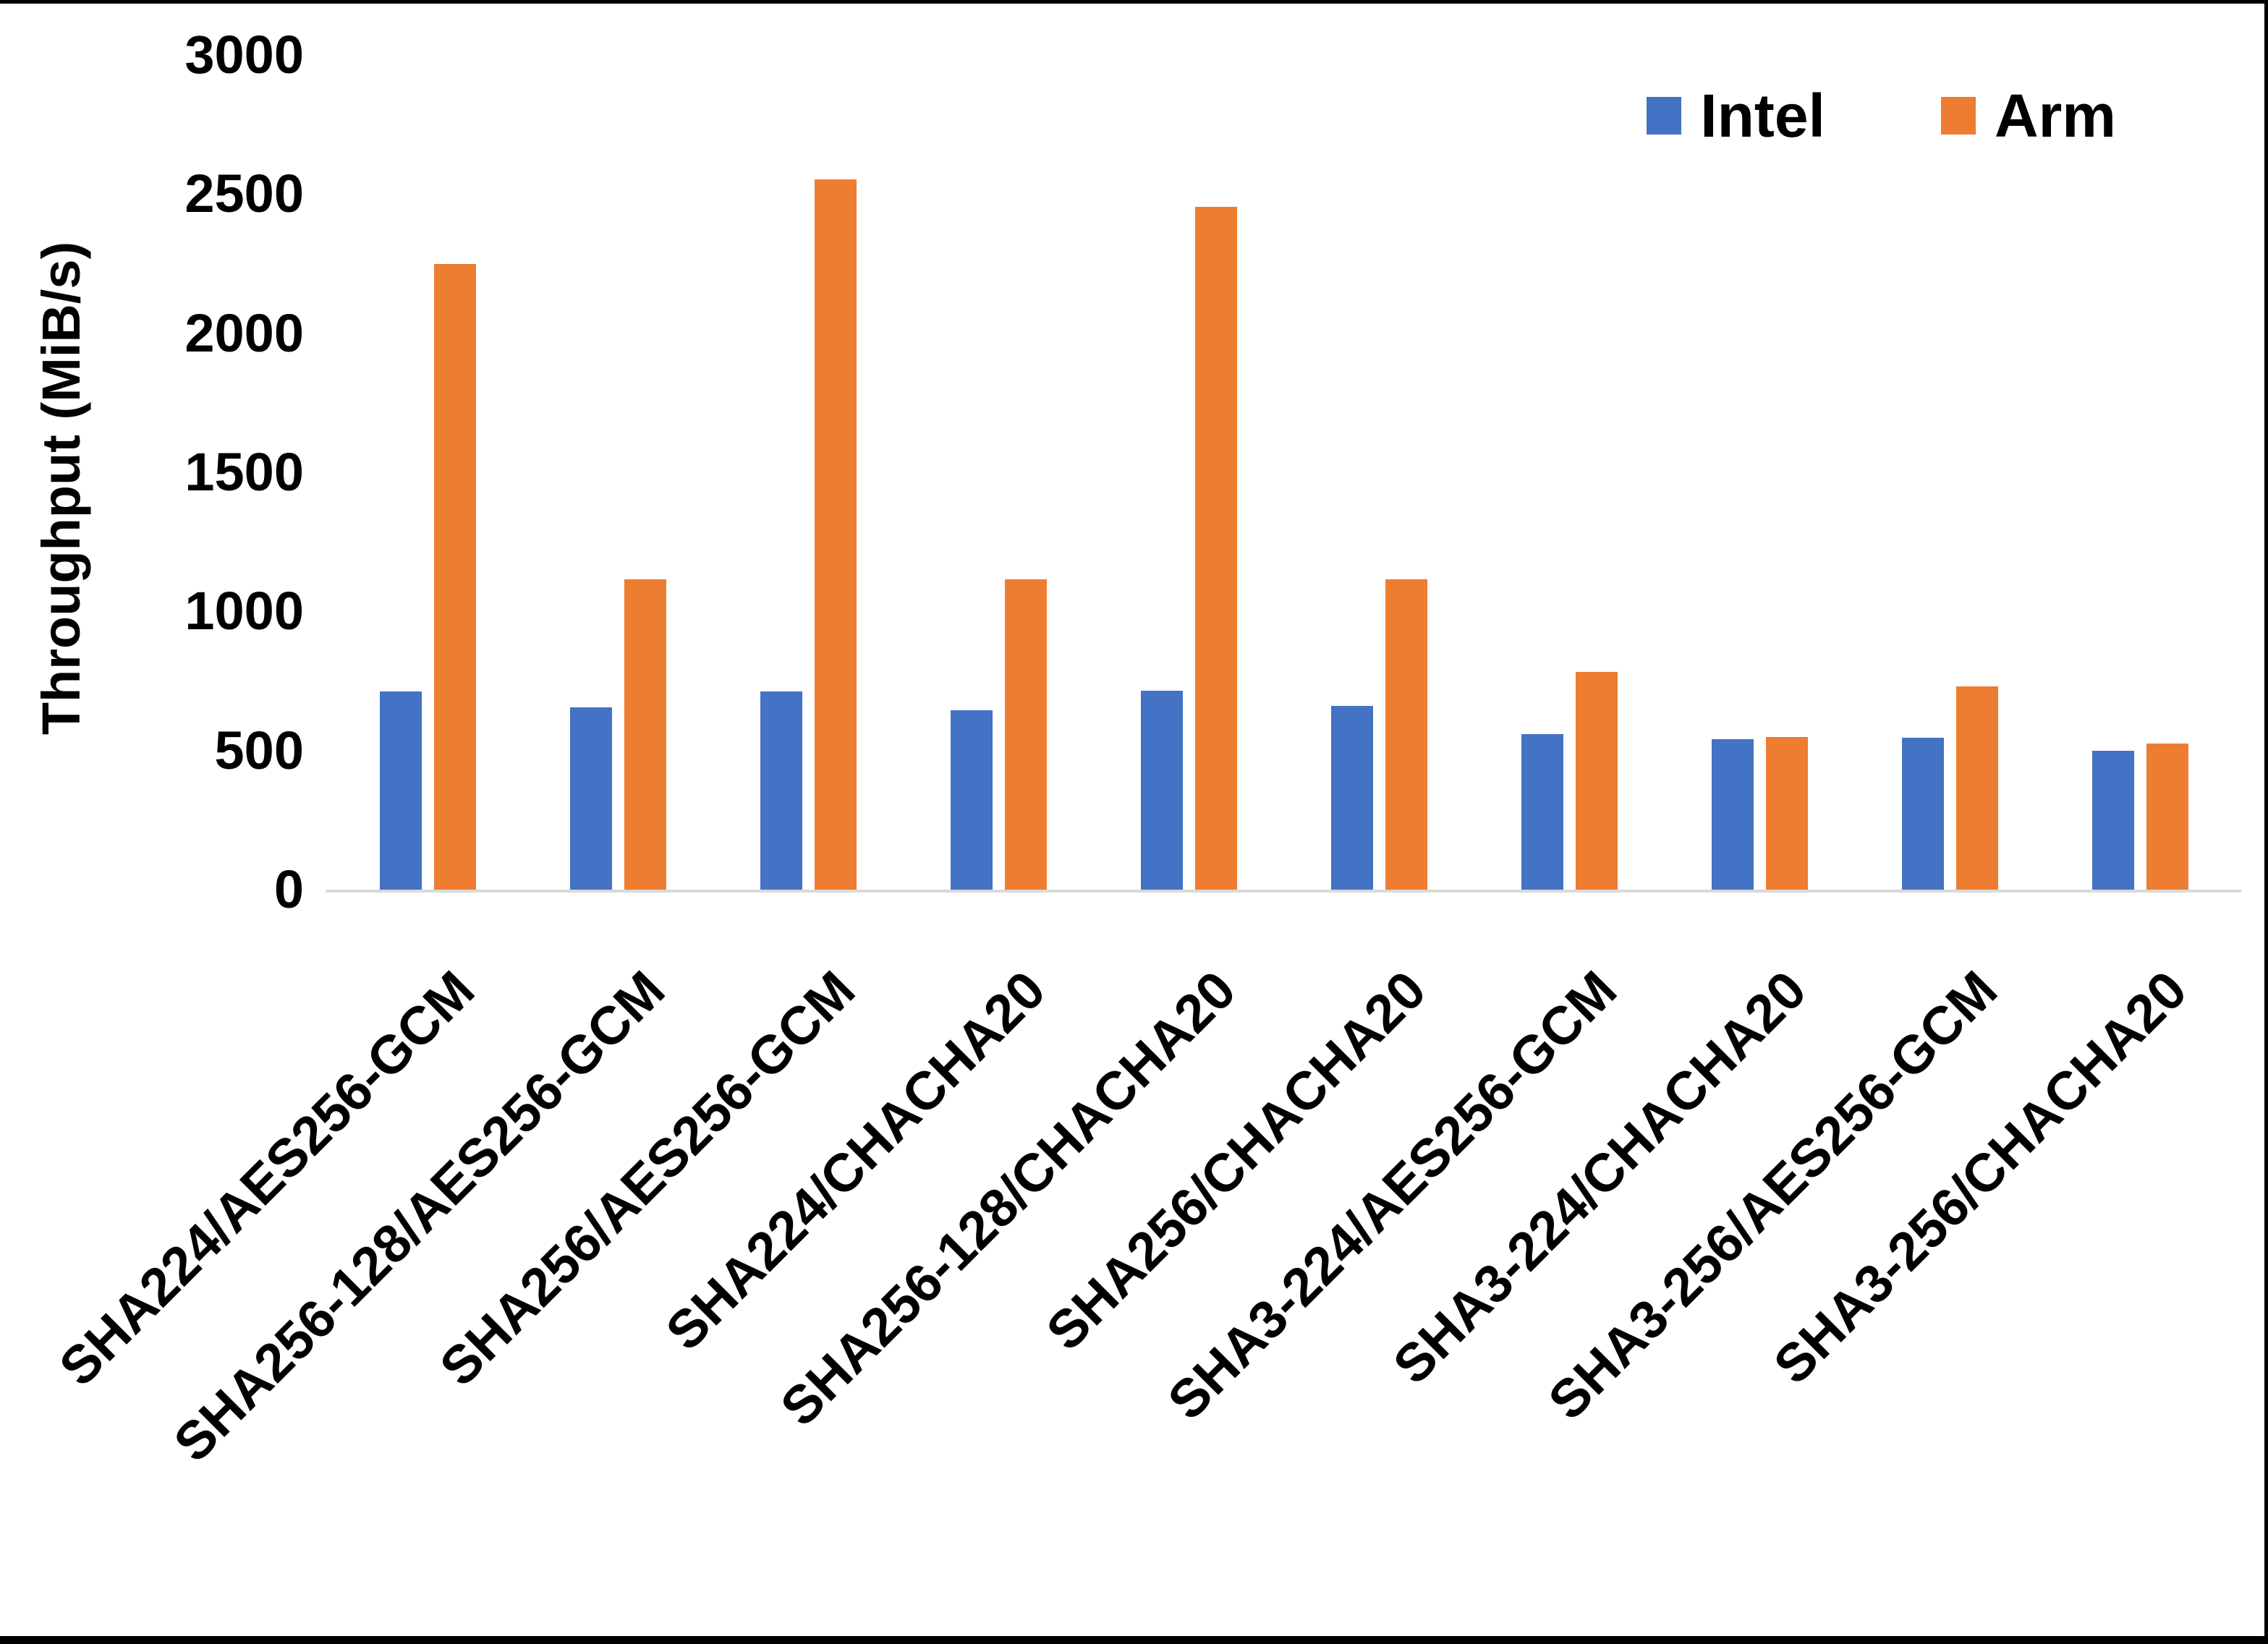 The width and height of the screenshot is (2268, 1644). I want to click on bar-arm-SHA224/AES256-GCM, so click(455, 577).